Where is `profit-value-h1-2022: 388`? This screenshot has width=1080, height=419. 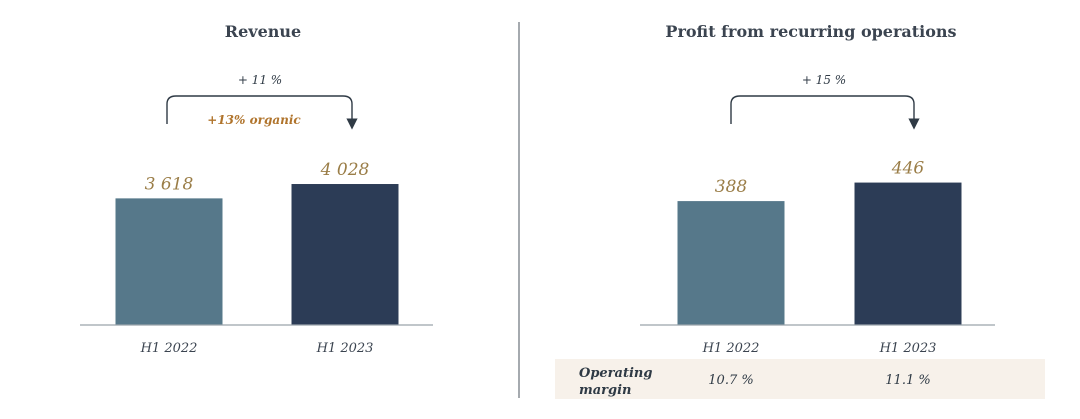 profit-value-h1-2022: 388 is located at coordinates (731, 187).